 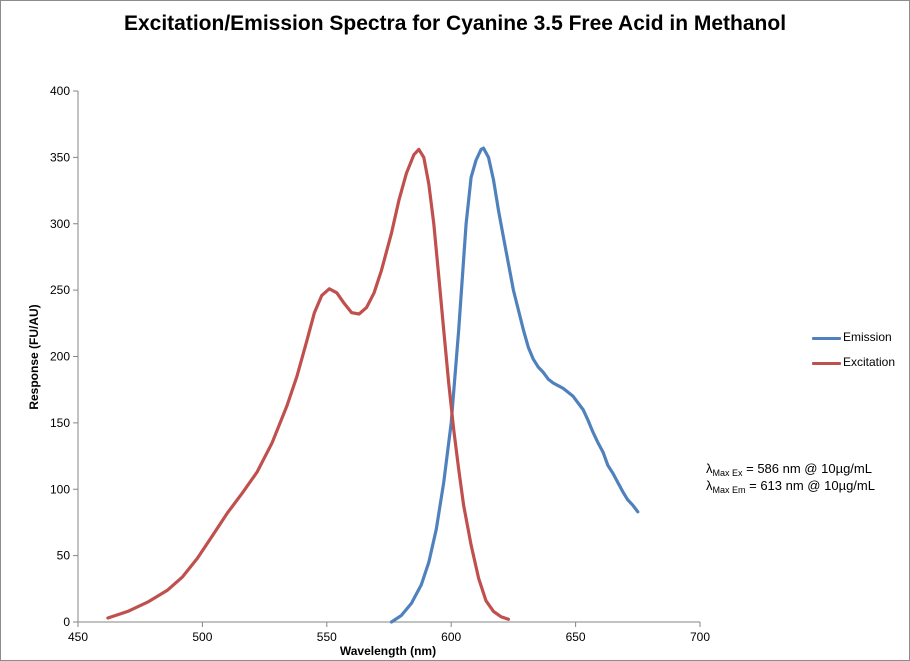 I want to click on annotation-max-excitation: λMax Ex = 586 nm @ 10µg/mL, so click(x=790, y=469).